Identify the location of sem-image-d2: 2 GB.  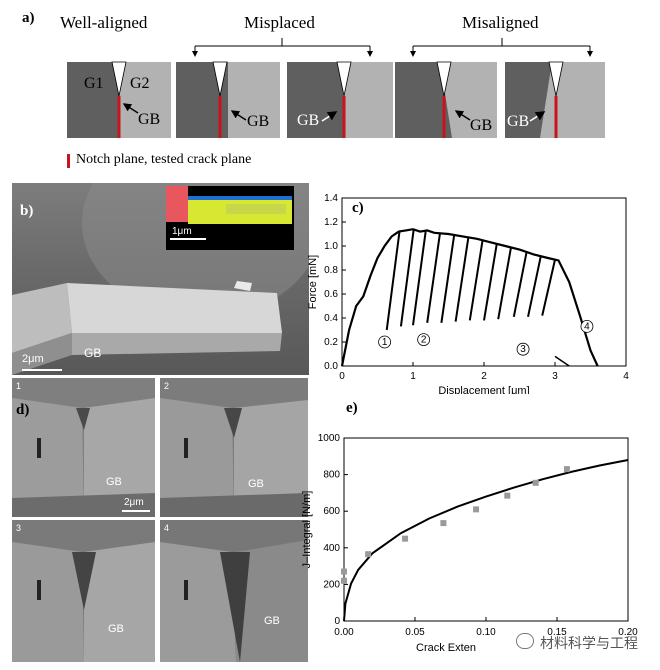
(234, 447).